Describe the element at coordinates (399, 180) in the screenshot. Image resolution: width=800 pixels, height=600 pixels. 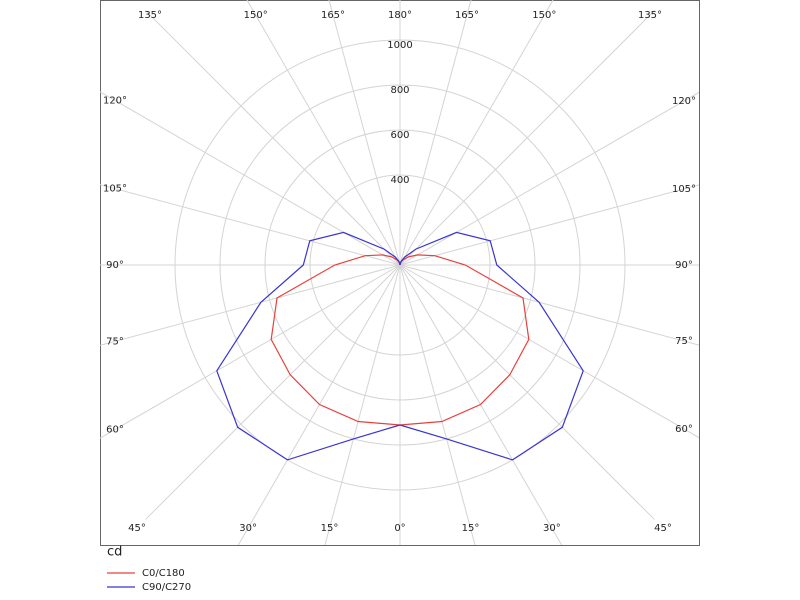
I see `r-tick-label: 400` at that location.